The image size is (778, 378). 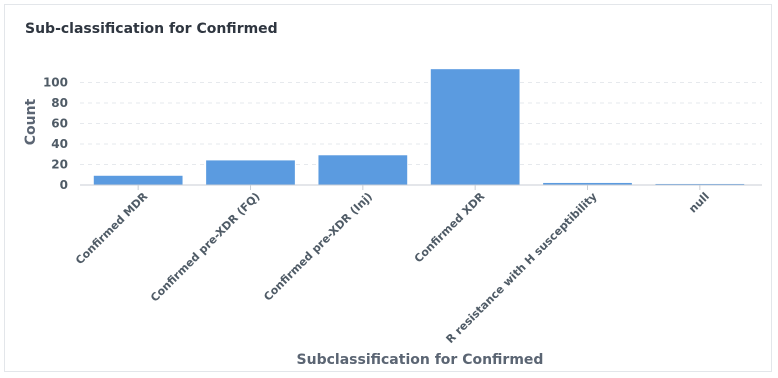 I want to click on y-tick-label: 100, so click(x=55, y=83).